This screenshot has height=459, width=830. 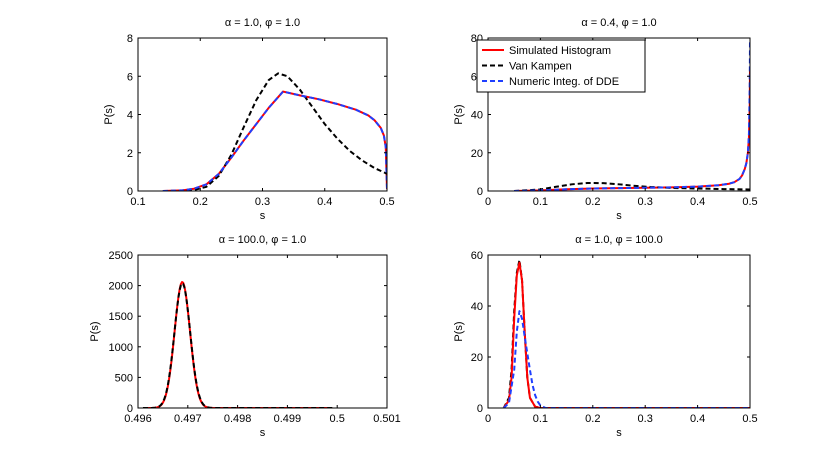 I want to click on y-tick-label: 2500, so click(x=121, y=256).